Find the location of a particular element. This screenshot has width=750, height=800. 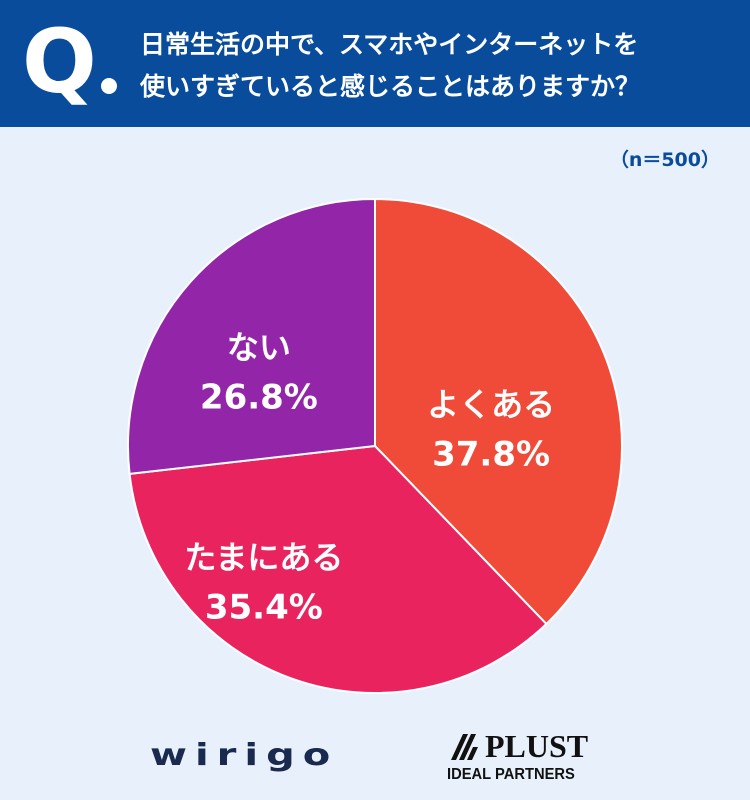

slice-value-1: 37.8% is located at coordinates (491, 454).